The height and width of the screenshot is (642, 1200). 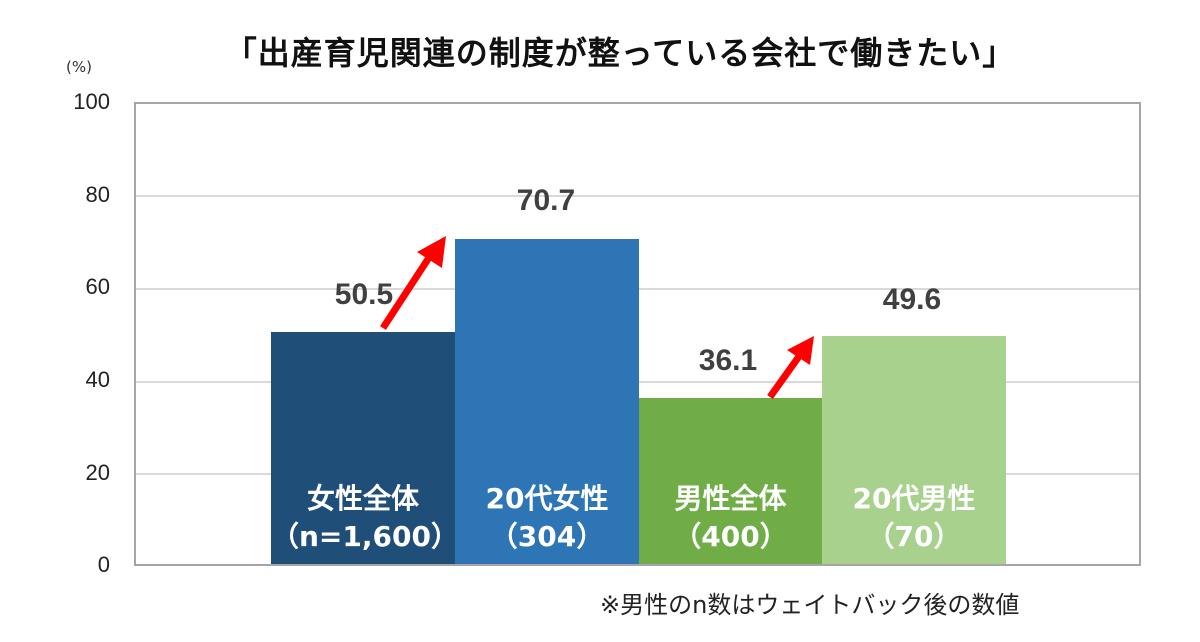 What do you see at coordinates (365, 447) in the screenshot?
I see `bar-female-all: 女性全体 （n=1,600）` at bounding box center [365, 447].